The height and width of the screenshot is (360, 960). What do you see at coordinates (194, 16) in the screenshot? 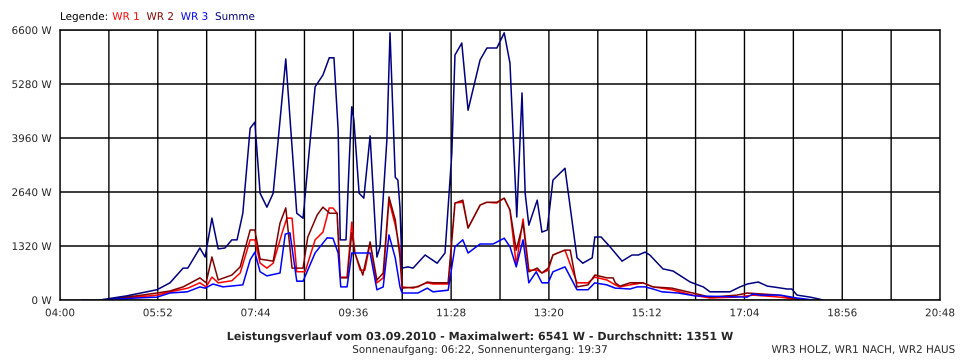
I see `text: WR 3` at bounding box center [194, 16].